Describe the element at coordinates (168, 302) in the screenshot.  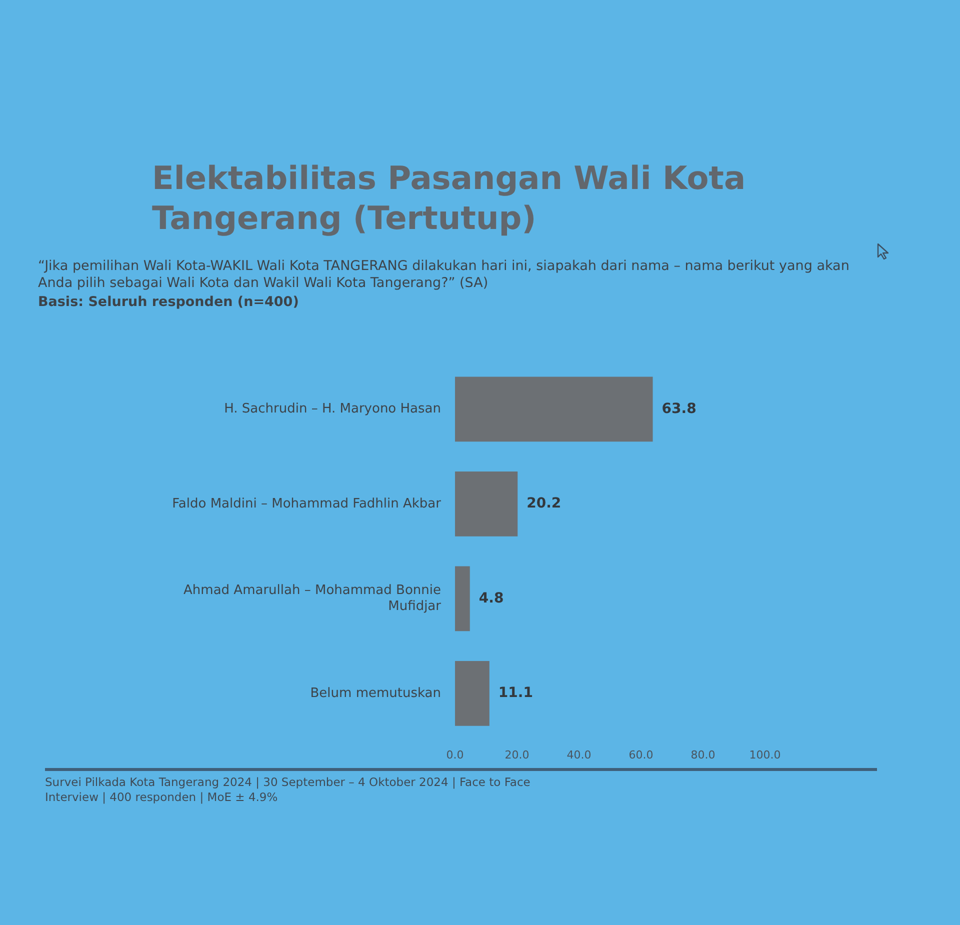
I see `text: Basis: Seluruh responden (n=400)` at that location.